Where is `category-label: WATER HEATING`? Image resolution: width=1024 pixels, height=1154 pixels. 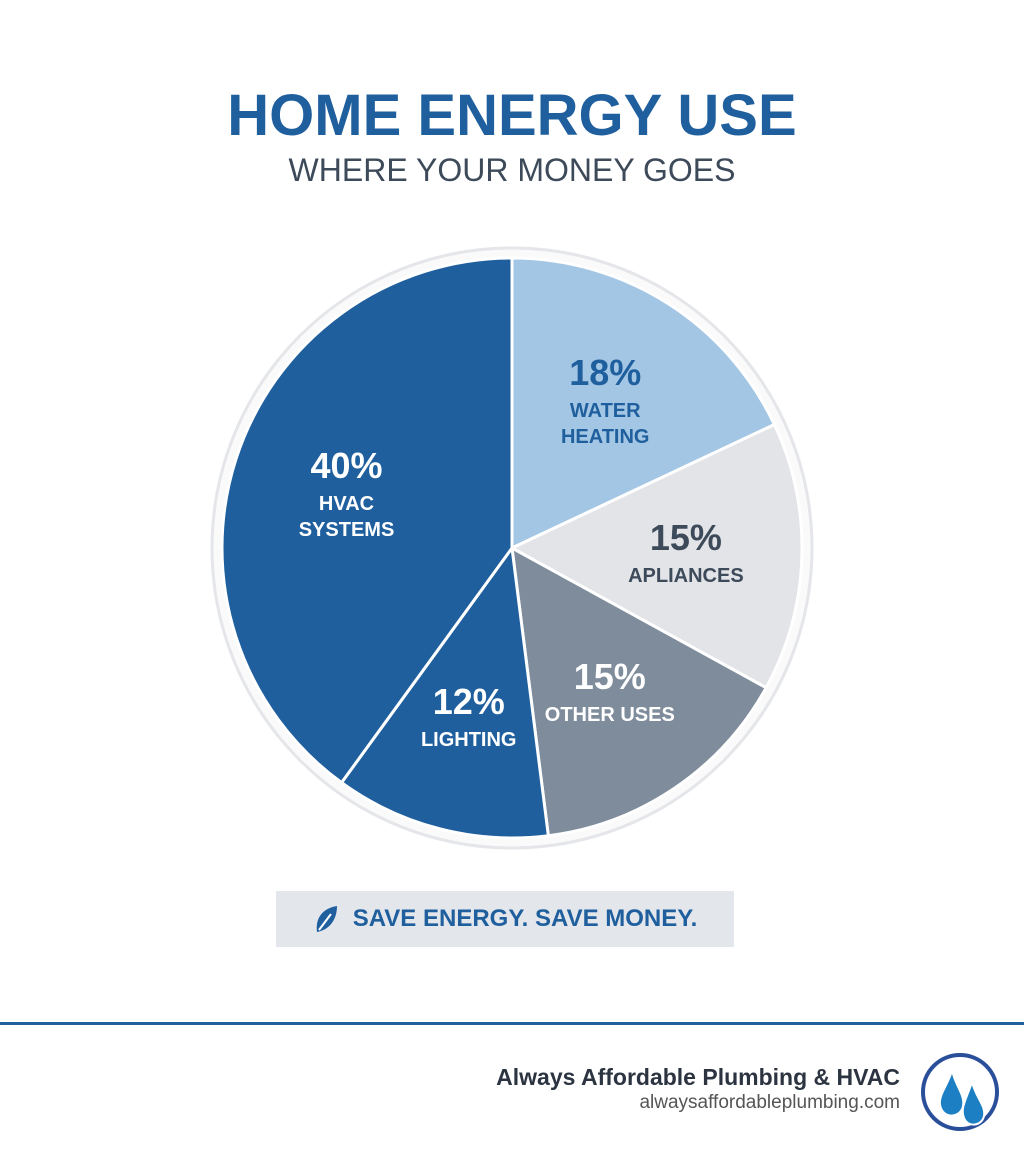
category-label: WATER HEATING is located at coordinates (605, 424).